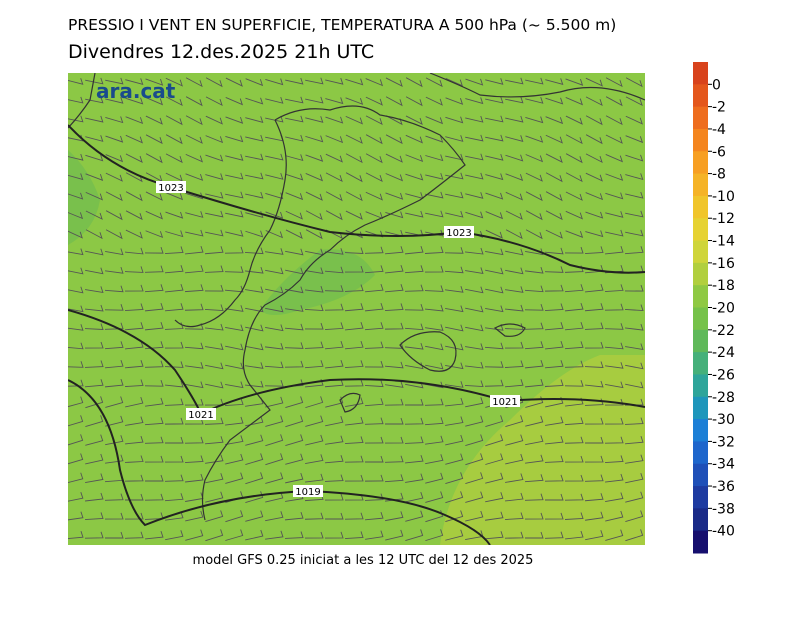 The height and width of the screenshot is (621, 800). Describe the element at coordinates (82, 101) in the screenshot. I see `coastline` at that location.